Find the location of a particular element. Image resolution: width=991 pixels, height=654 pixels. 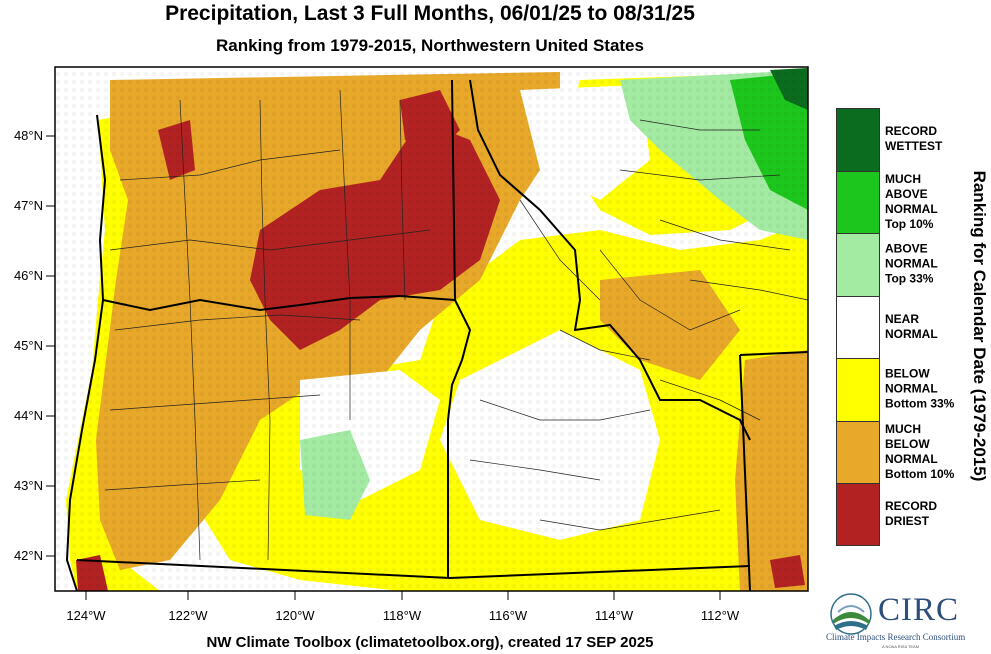

lon-label: 114°W is located at coordinates (614, 615).